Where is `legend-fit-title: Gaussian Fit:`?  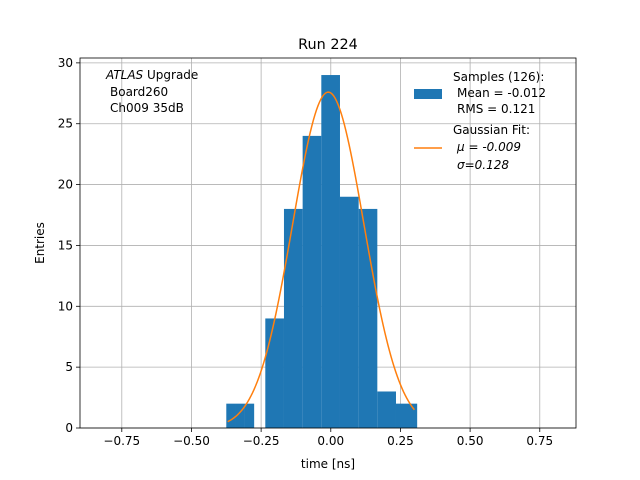
legend-fit-title: Gaussian Fit: is located at coordinates (491, 130).